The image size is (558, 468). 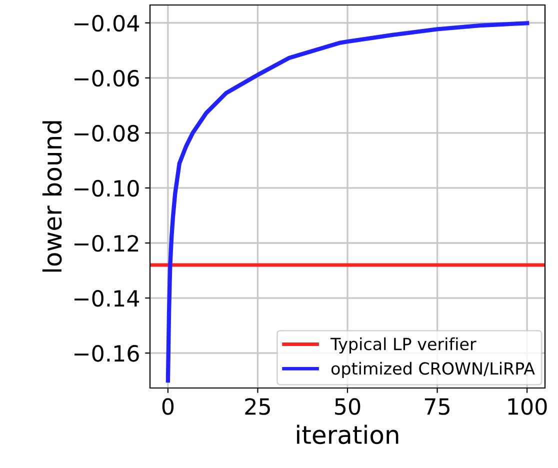 What do you see at coordinates (52, 196) in the screenshot?
I see `y-axis-title: lower bound` at bounding box center [52, 196].